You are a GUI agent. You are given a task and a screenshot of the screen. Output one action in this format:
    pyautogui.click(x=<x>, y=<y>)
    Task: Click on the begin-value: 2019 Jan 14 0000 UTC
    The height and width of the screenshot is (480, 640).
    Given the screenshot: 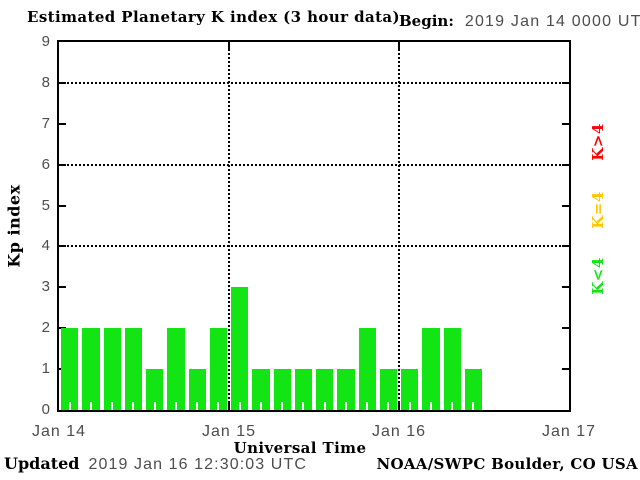 What is the action you would take?
    pyautogui.click(x=552, y=21)
    